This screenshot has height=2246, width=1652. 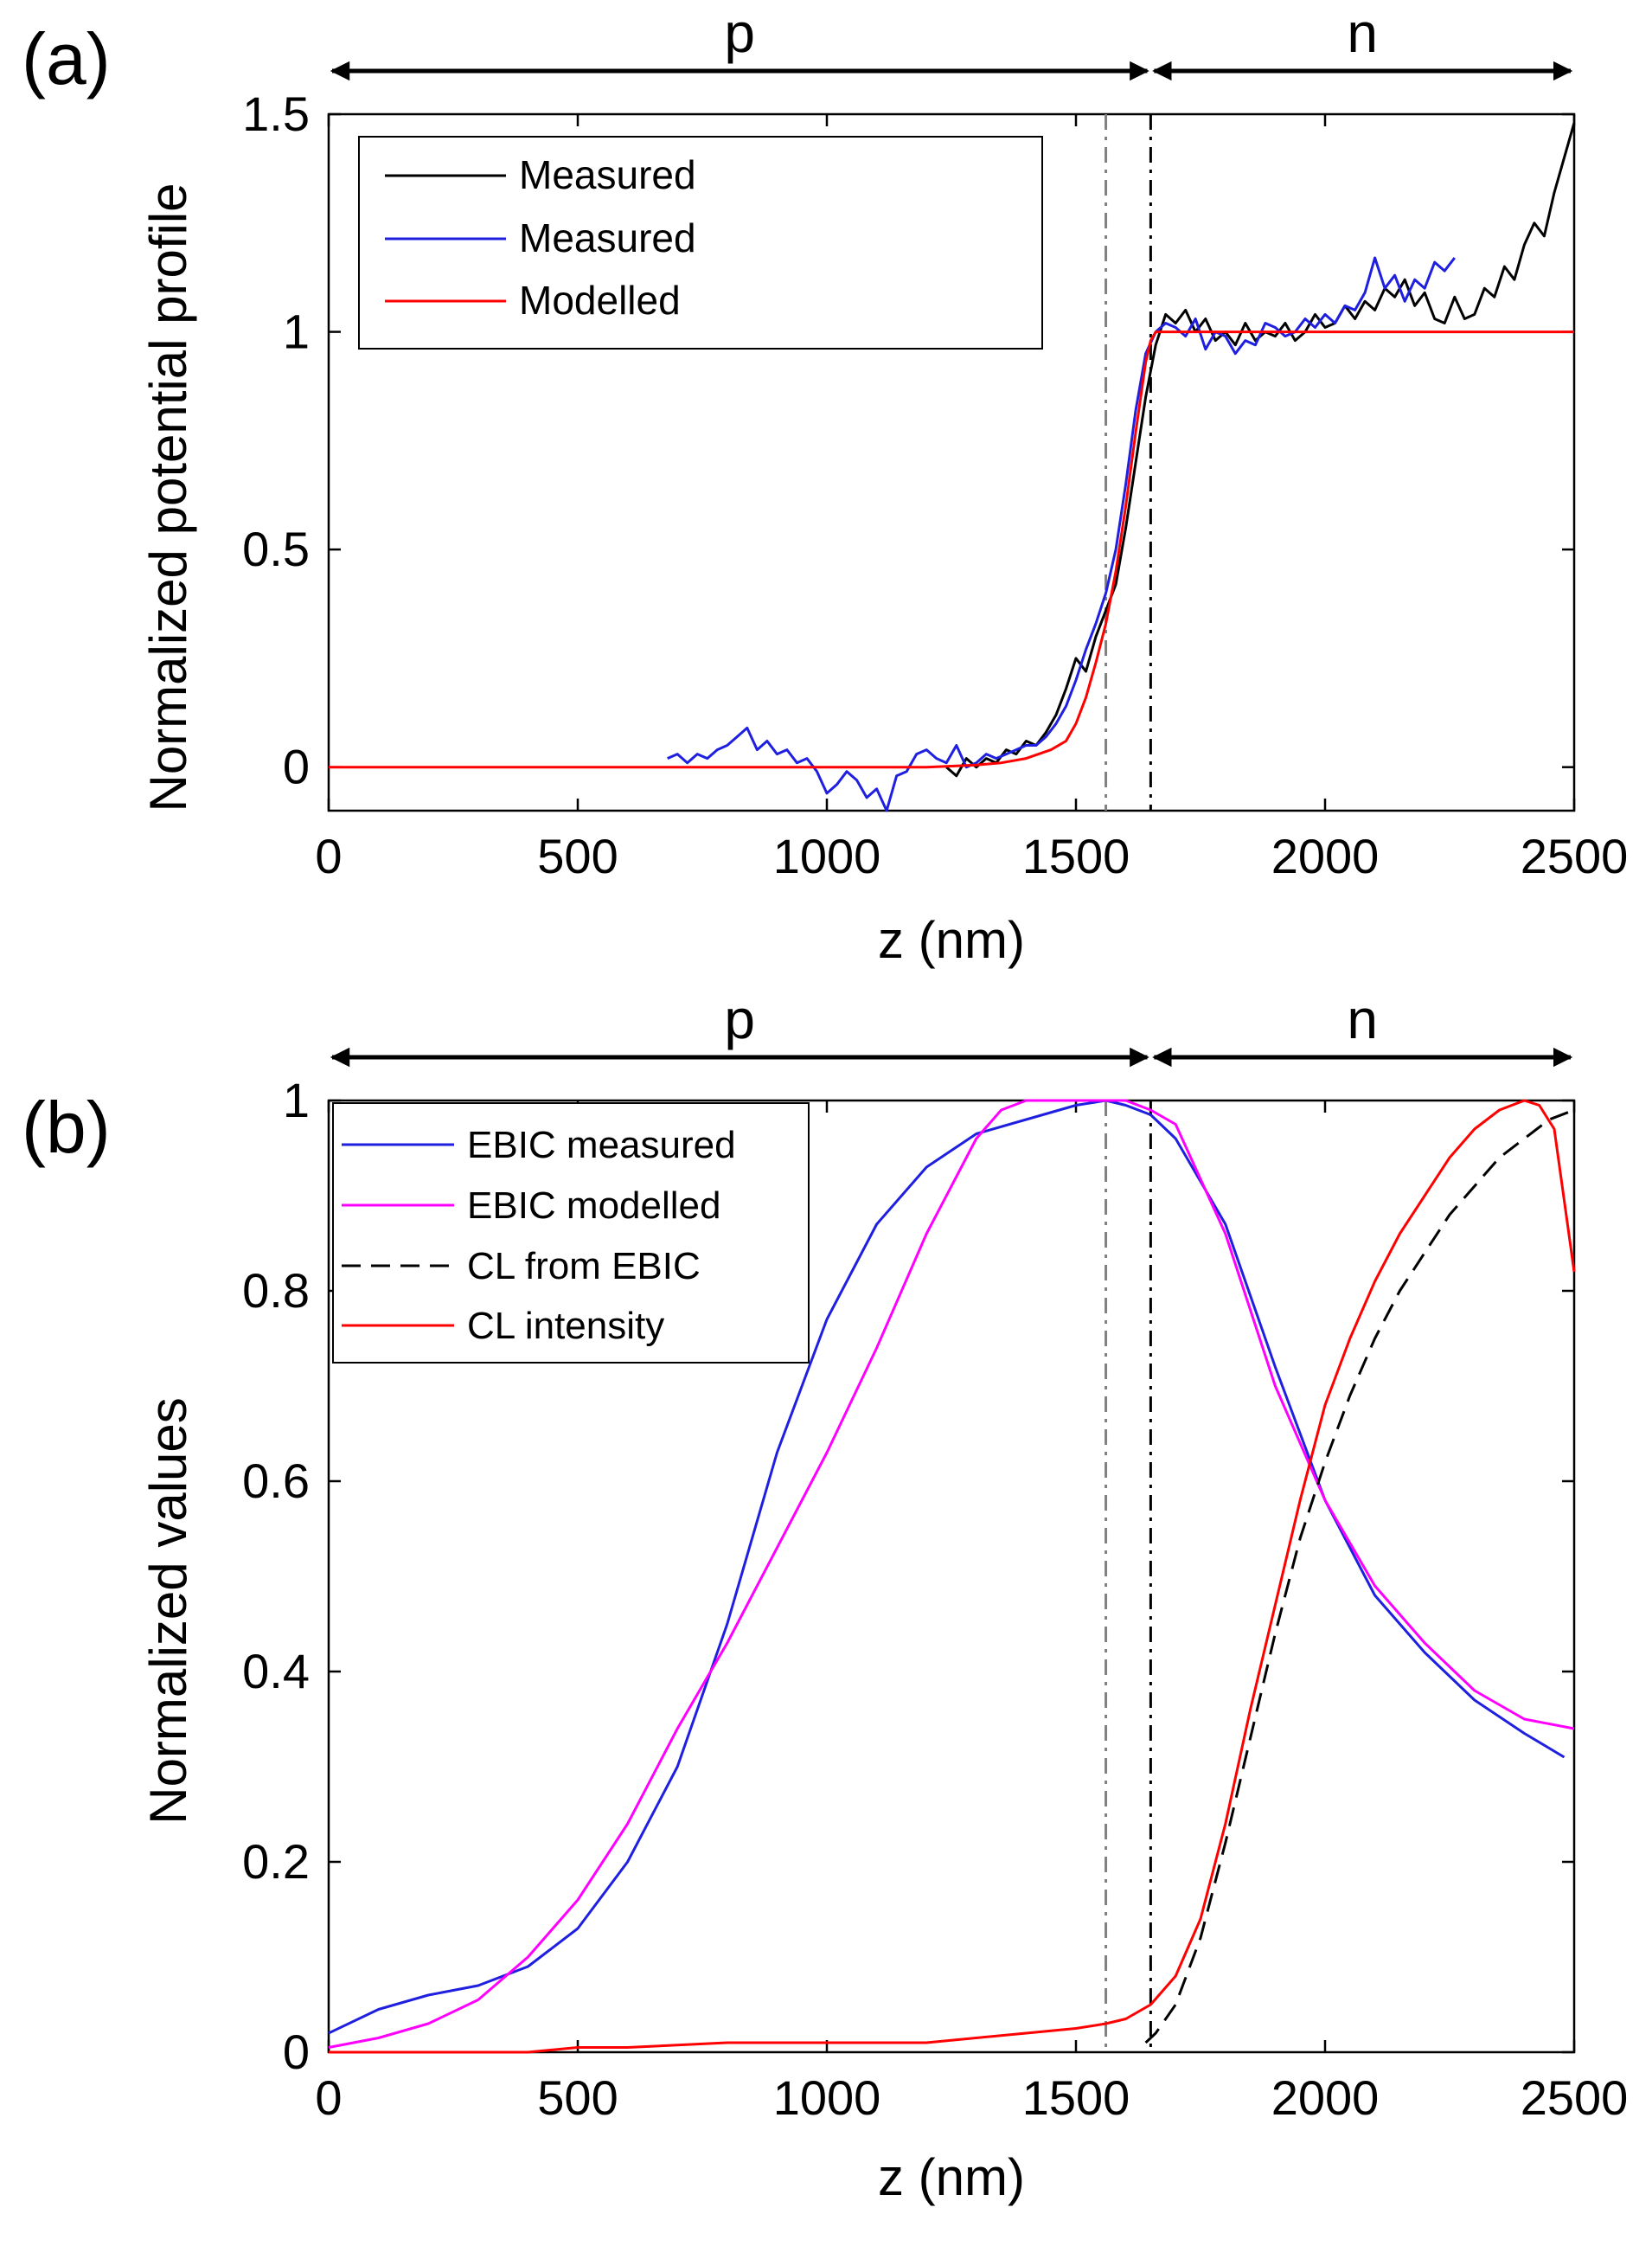 What do you see at coordinates (66, 1127) in the screenshot?
I see `panel-b-label: (b)` at bounding box center [66, 1127].